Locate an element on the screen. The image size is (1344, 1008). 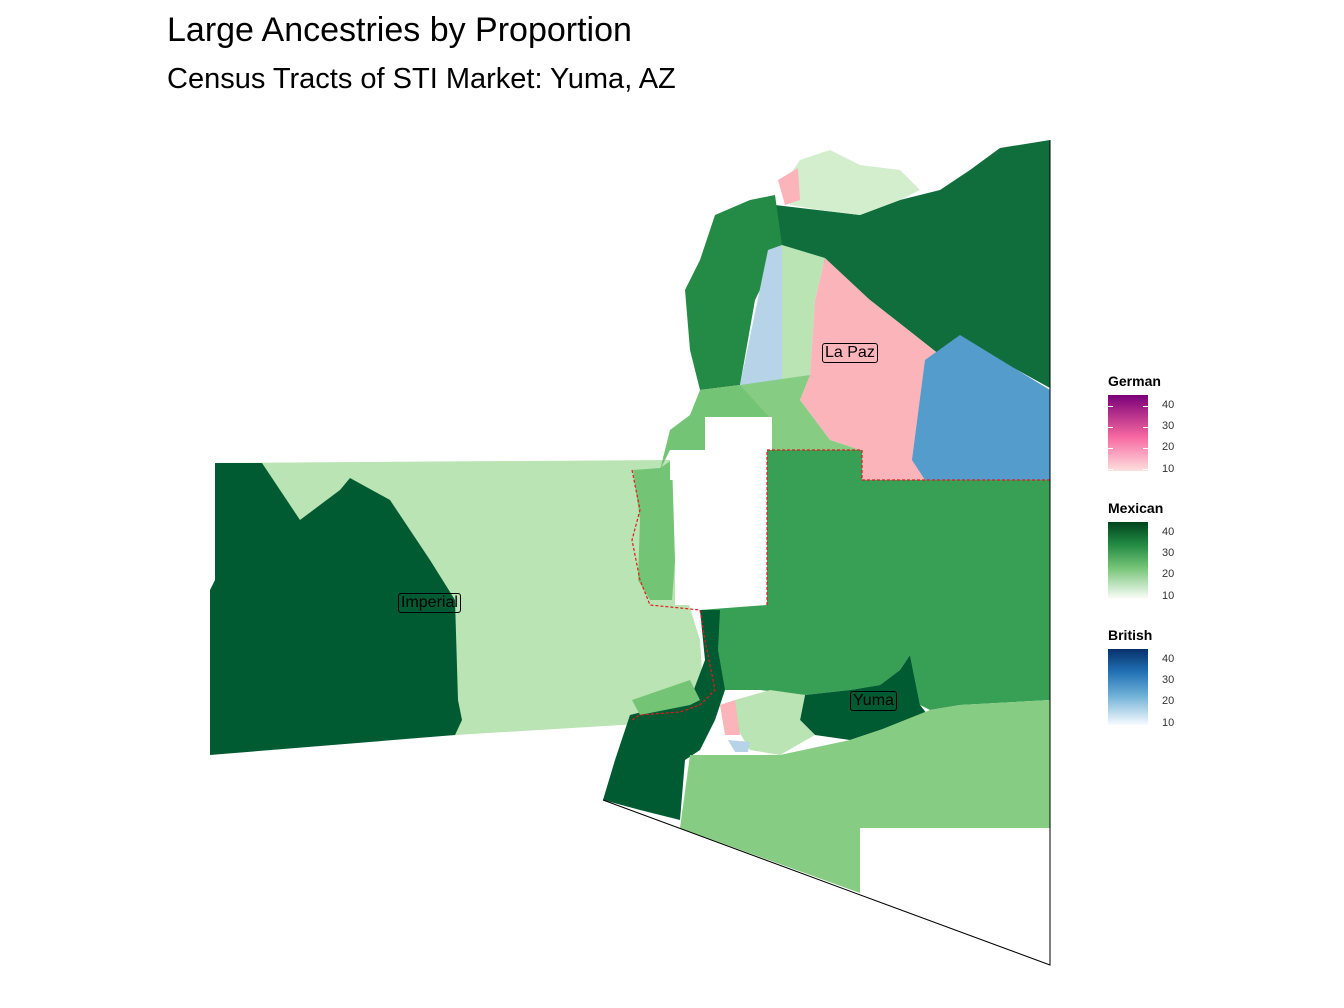
legend-british: British 40 30 20 10 is located at coordinates (1141, 678).